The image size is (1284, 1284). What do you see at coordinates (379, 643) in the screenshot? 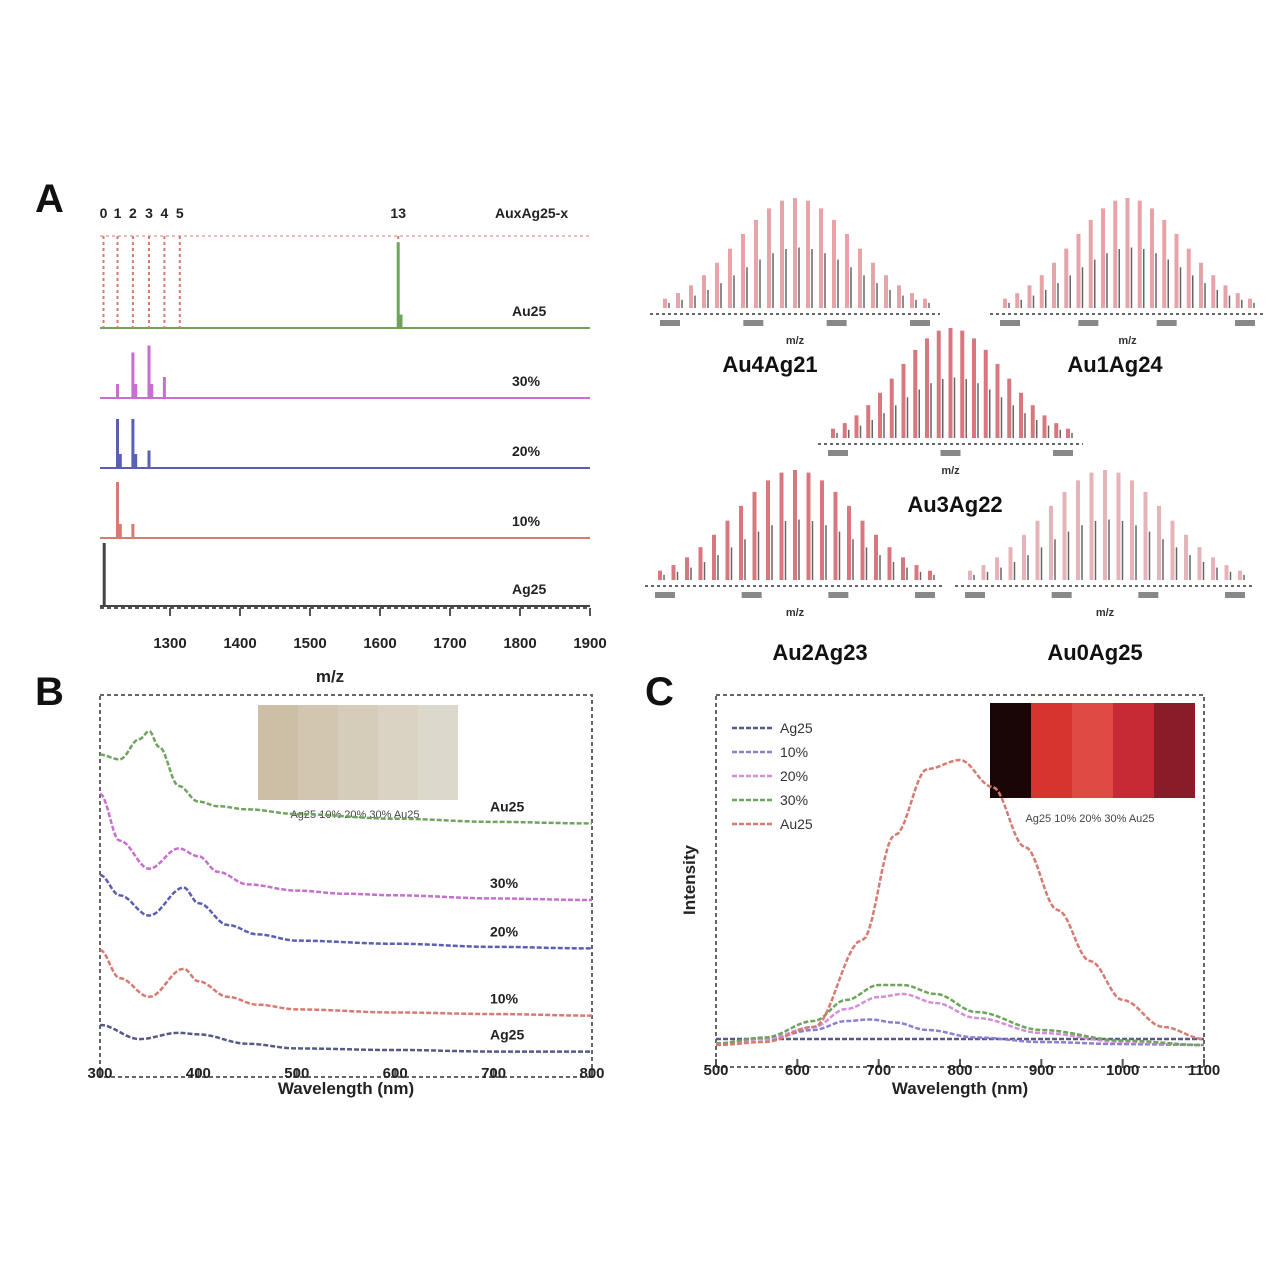
I see `panel-a-tick-label-1600: 1600` at bounding box center [379, 643].